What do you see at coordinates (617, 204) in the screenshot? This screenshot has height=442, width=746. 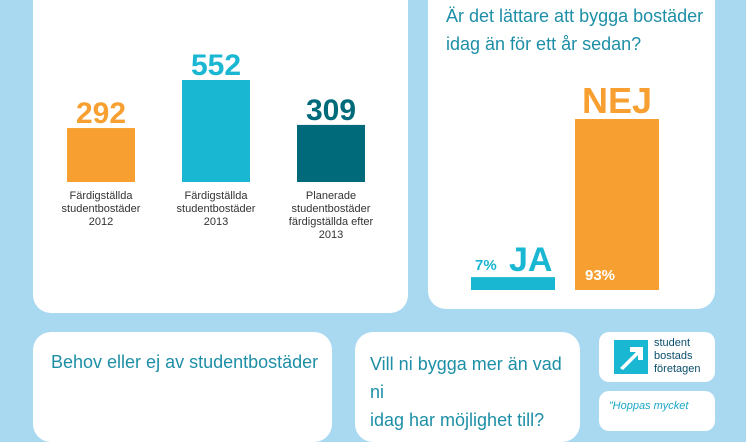 I see `yes-no-bar-nej` at bounding box center [617, 204].